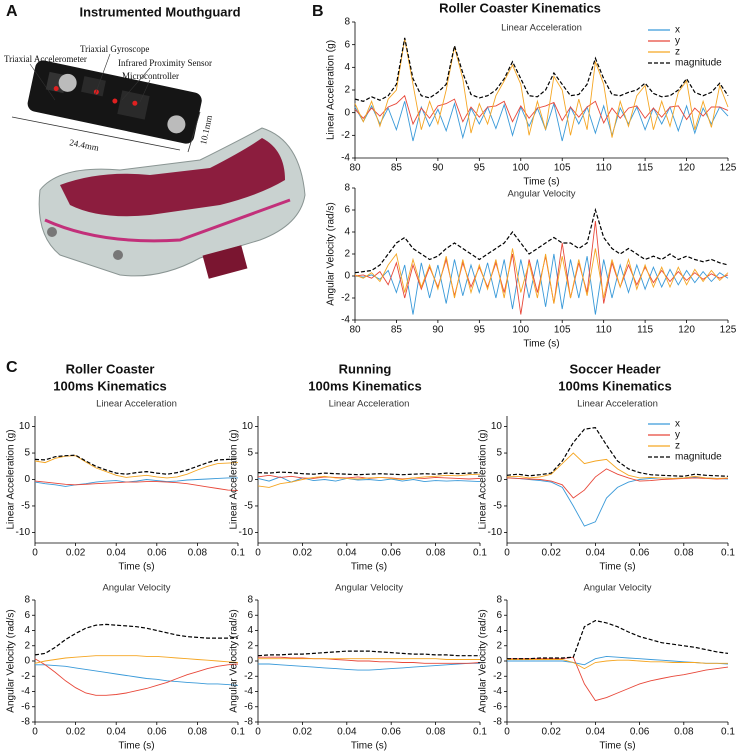  What do you see at coordinates (114, 49) in the screenshot?
I see `annotation: Triaxial Gyroscope` at bounding box center [114, 49].